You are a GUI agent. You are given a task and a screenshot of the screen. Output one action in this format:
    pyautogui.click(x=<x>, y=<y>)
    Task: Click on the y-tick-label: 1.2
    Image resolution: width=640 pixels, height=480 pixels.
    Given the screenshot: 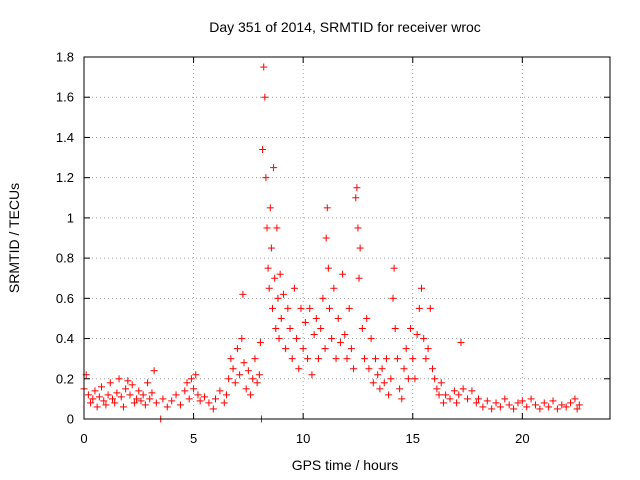 What is the action you would take?
    pyautogui.click(x=65, y=177)
    